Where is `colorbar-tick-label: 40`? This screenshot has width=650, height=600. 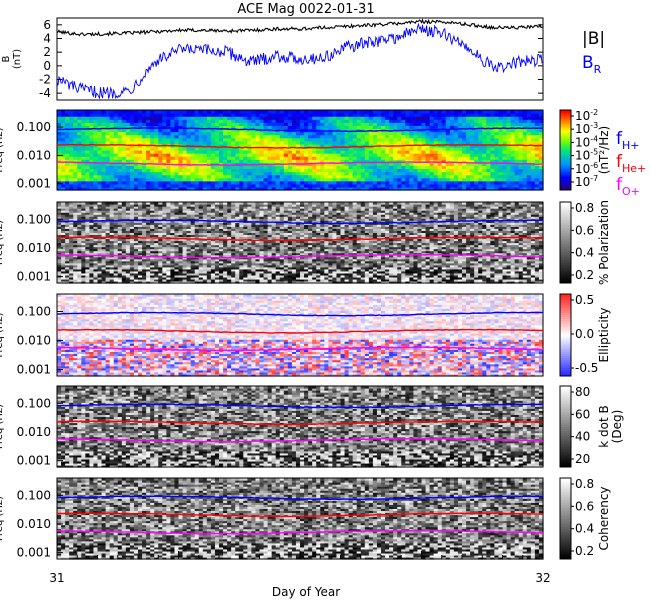
colorbar-tick-label: 40 is located at coordinates (582, 437).